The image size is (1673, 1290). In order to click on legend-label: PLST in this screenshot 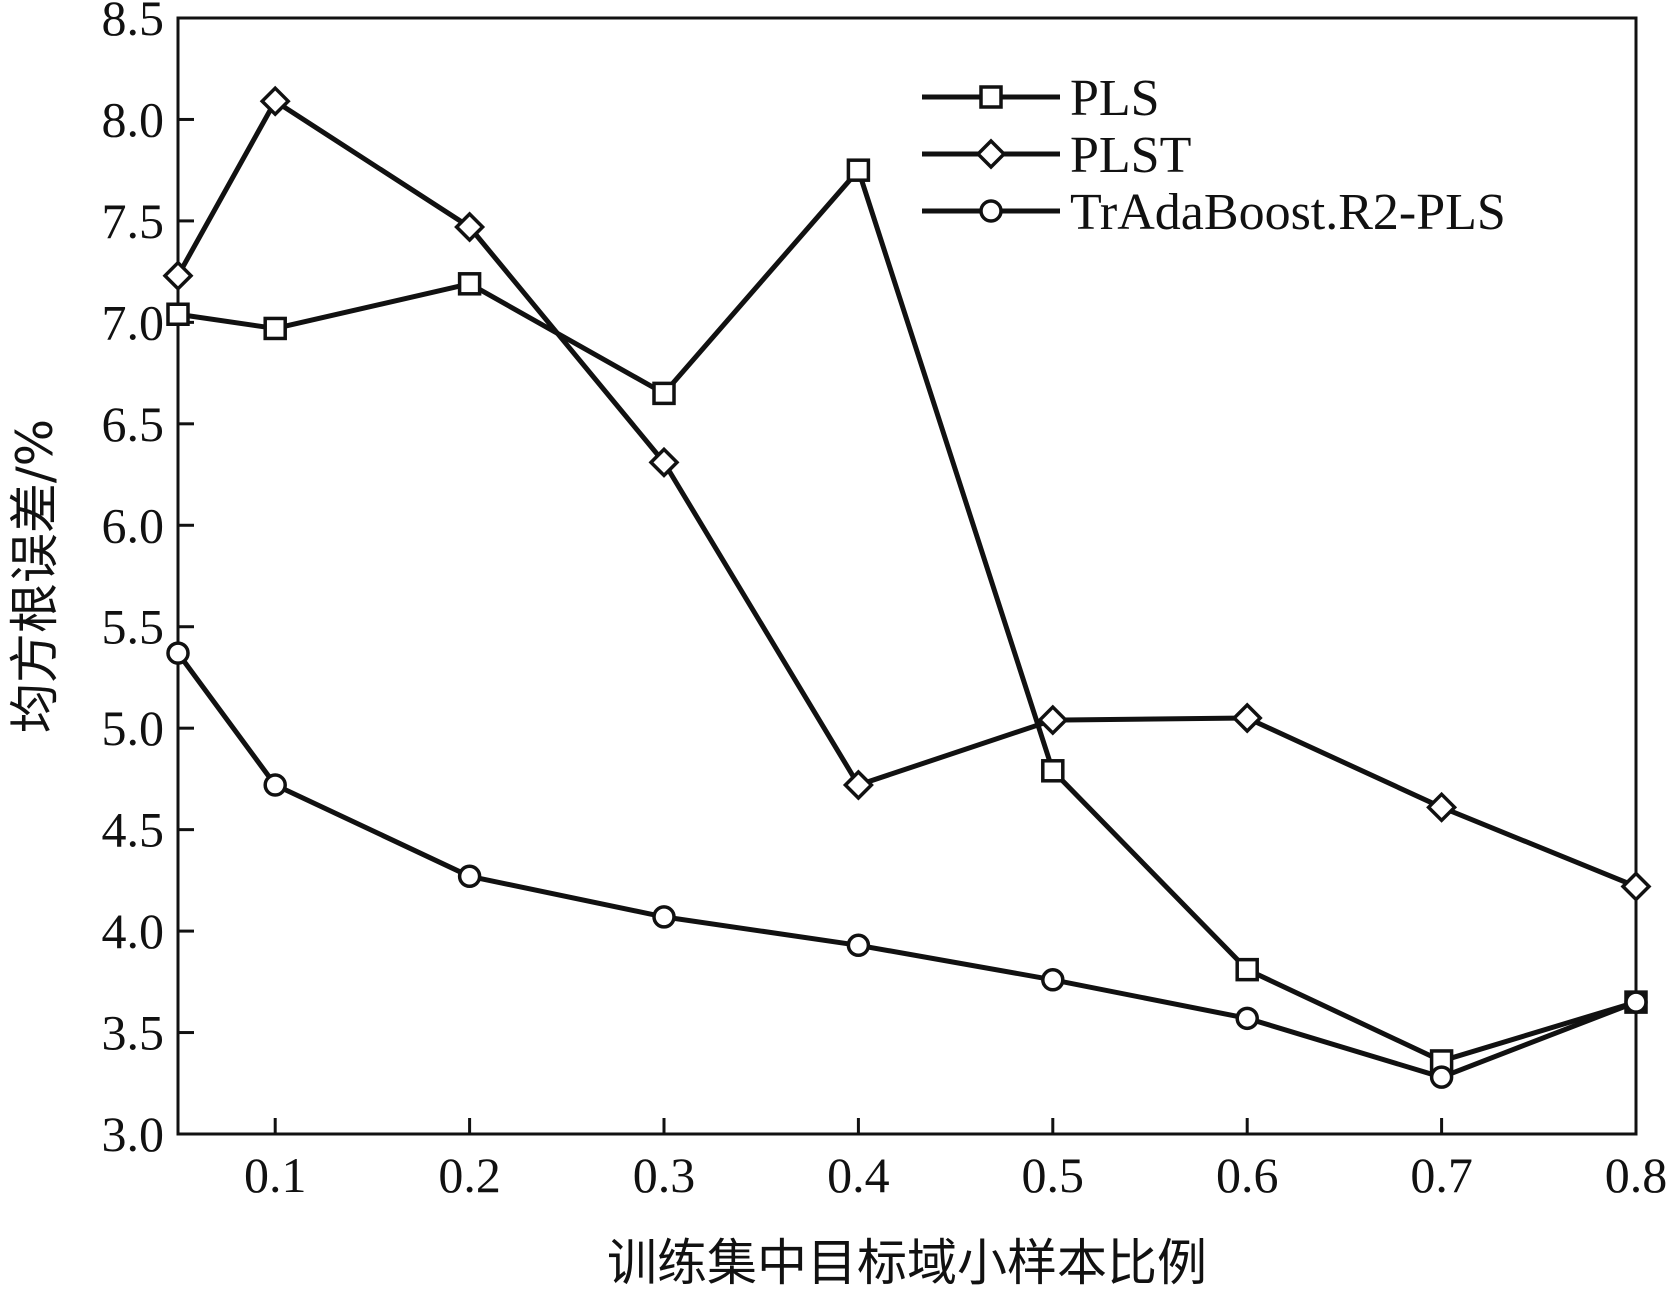, I will do `click(1130, 155)`.